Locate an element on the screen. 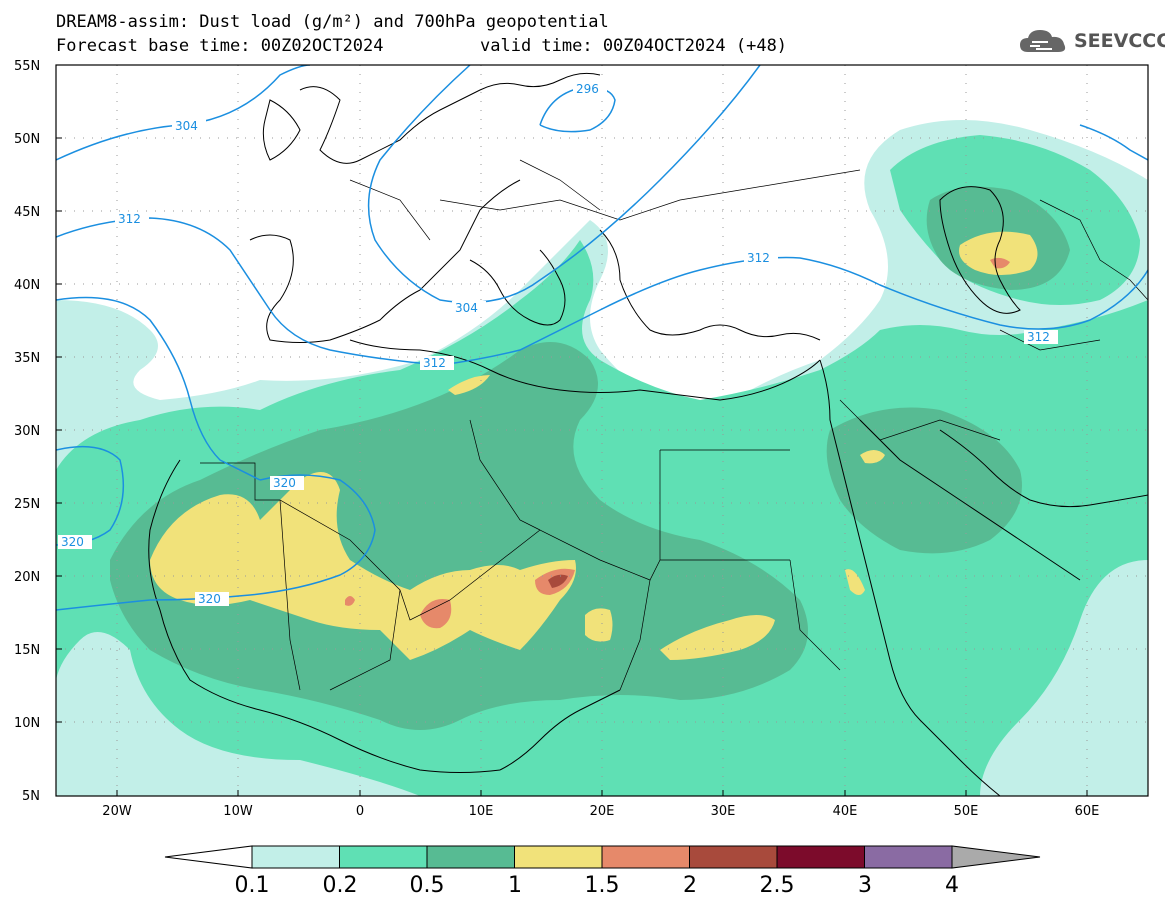 This screenshot has width=1165, height=907. dust-level-0.5-east is located at coordinates (924, 480).